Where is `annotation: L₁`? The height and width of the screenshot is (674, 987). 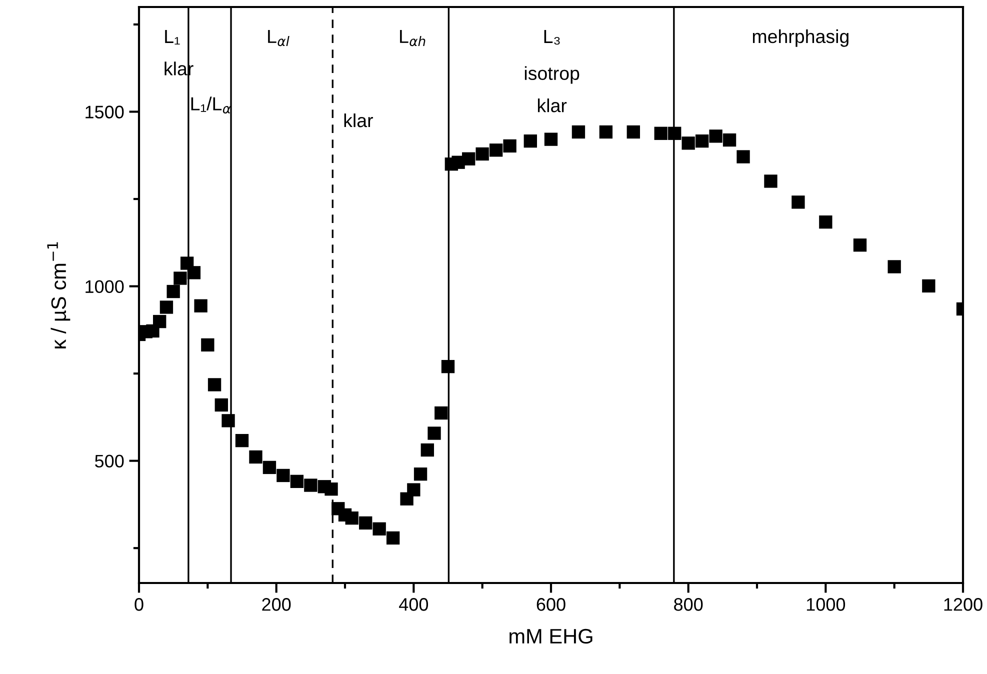 annotation: L₁ is located at coordinates (172, 37).